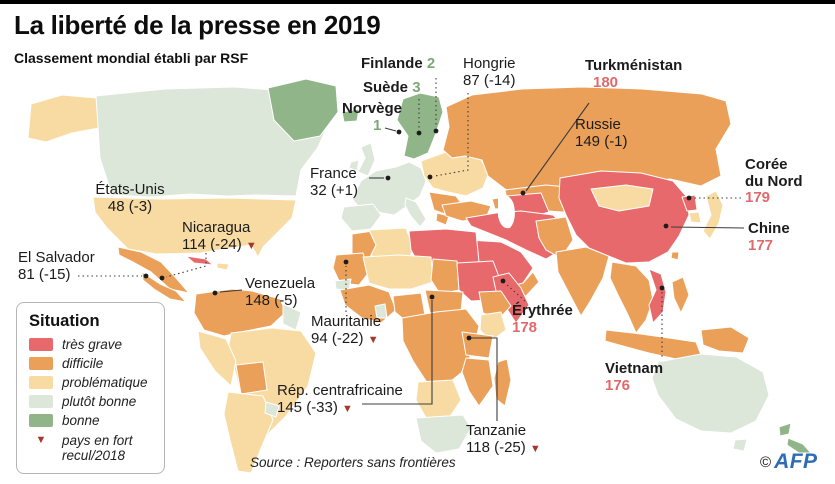 This screenshot has width=835, height=484. I want to click on region-afrique-ouest, so click(368, 304).